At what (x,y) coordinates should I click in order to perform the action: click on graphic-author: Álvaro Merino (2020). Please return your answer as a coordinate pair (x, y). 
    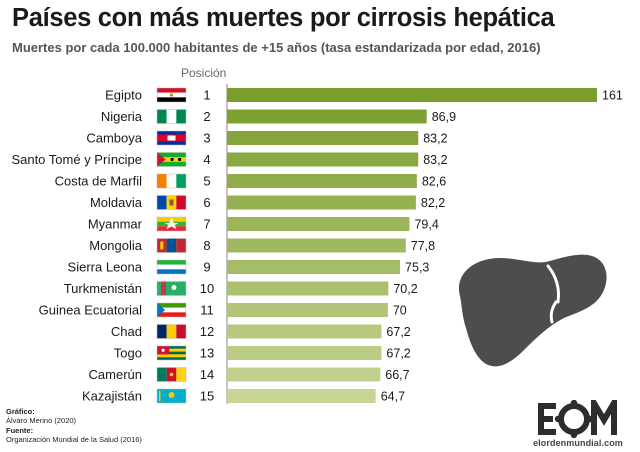
    Looking at the image, I should click on (41, 421).